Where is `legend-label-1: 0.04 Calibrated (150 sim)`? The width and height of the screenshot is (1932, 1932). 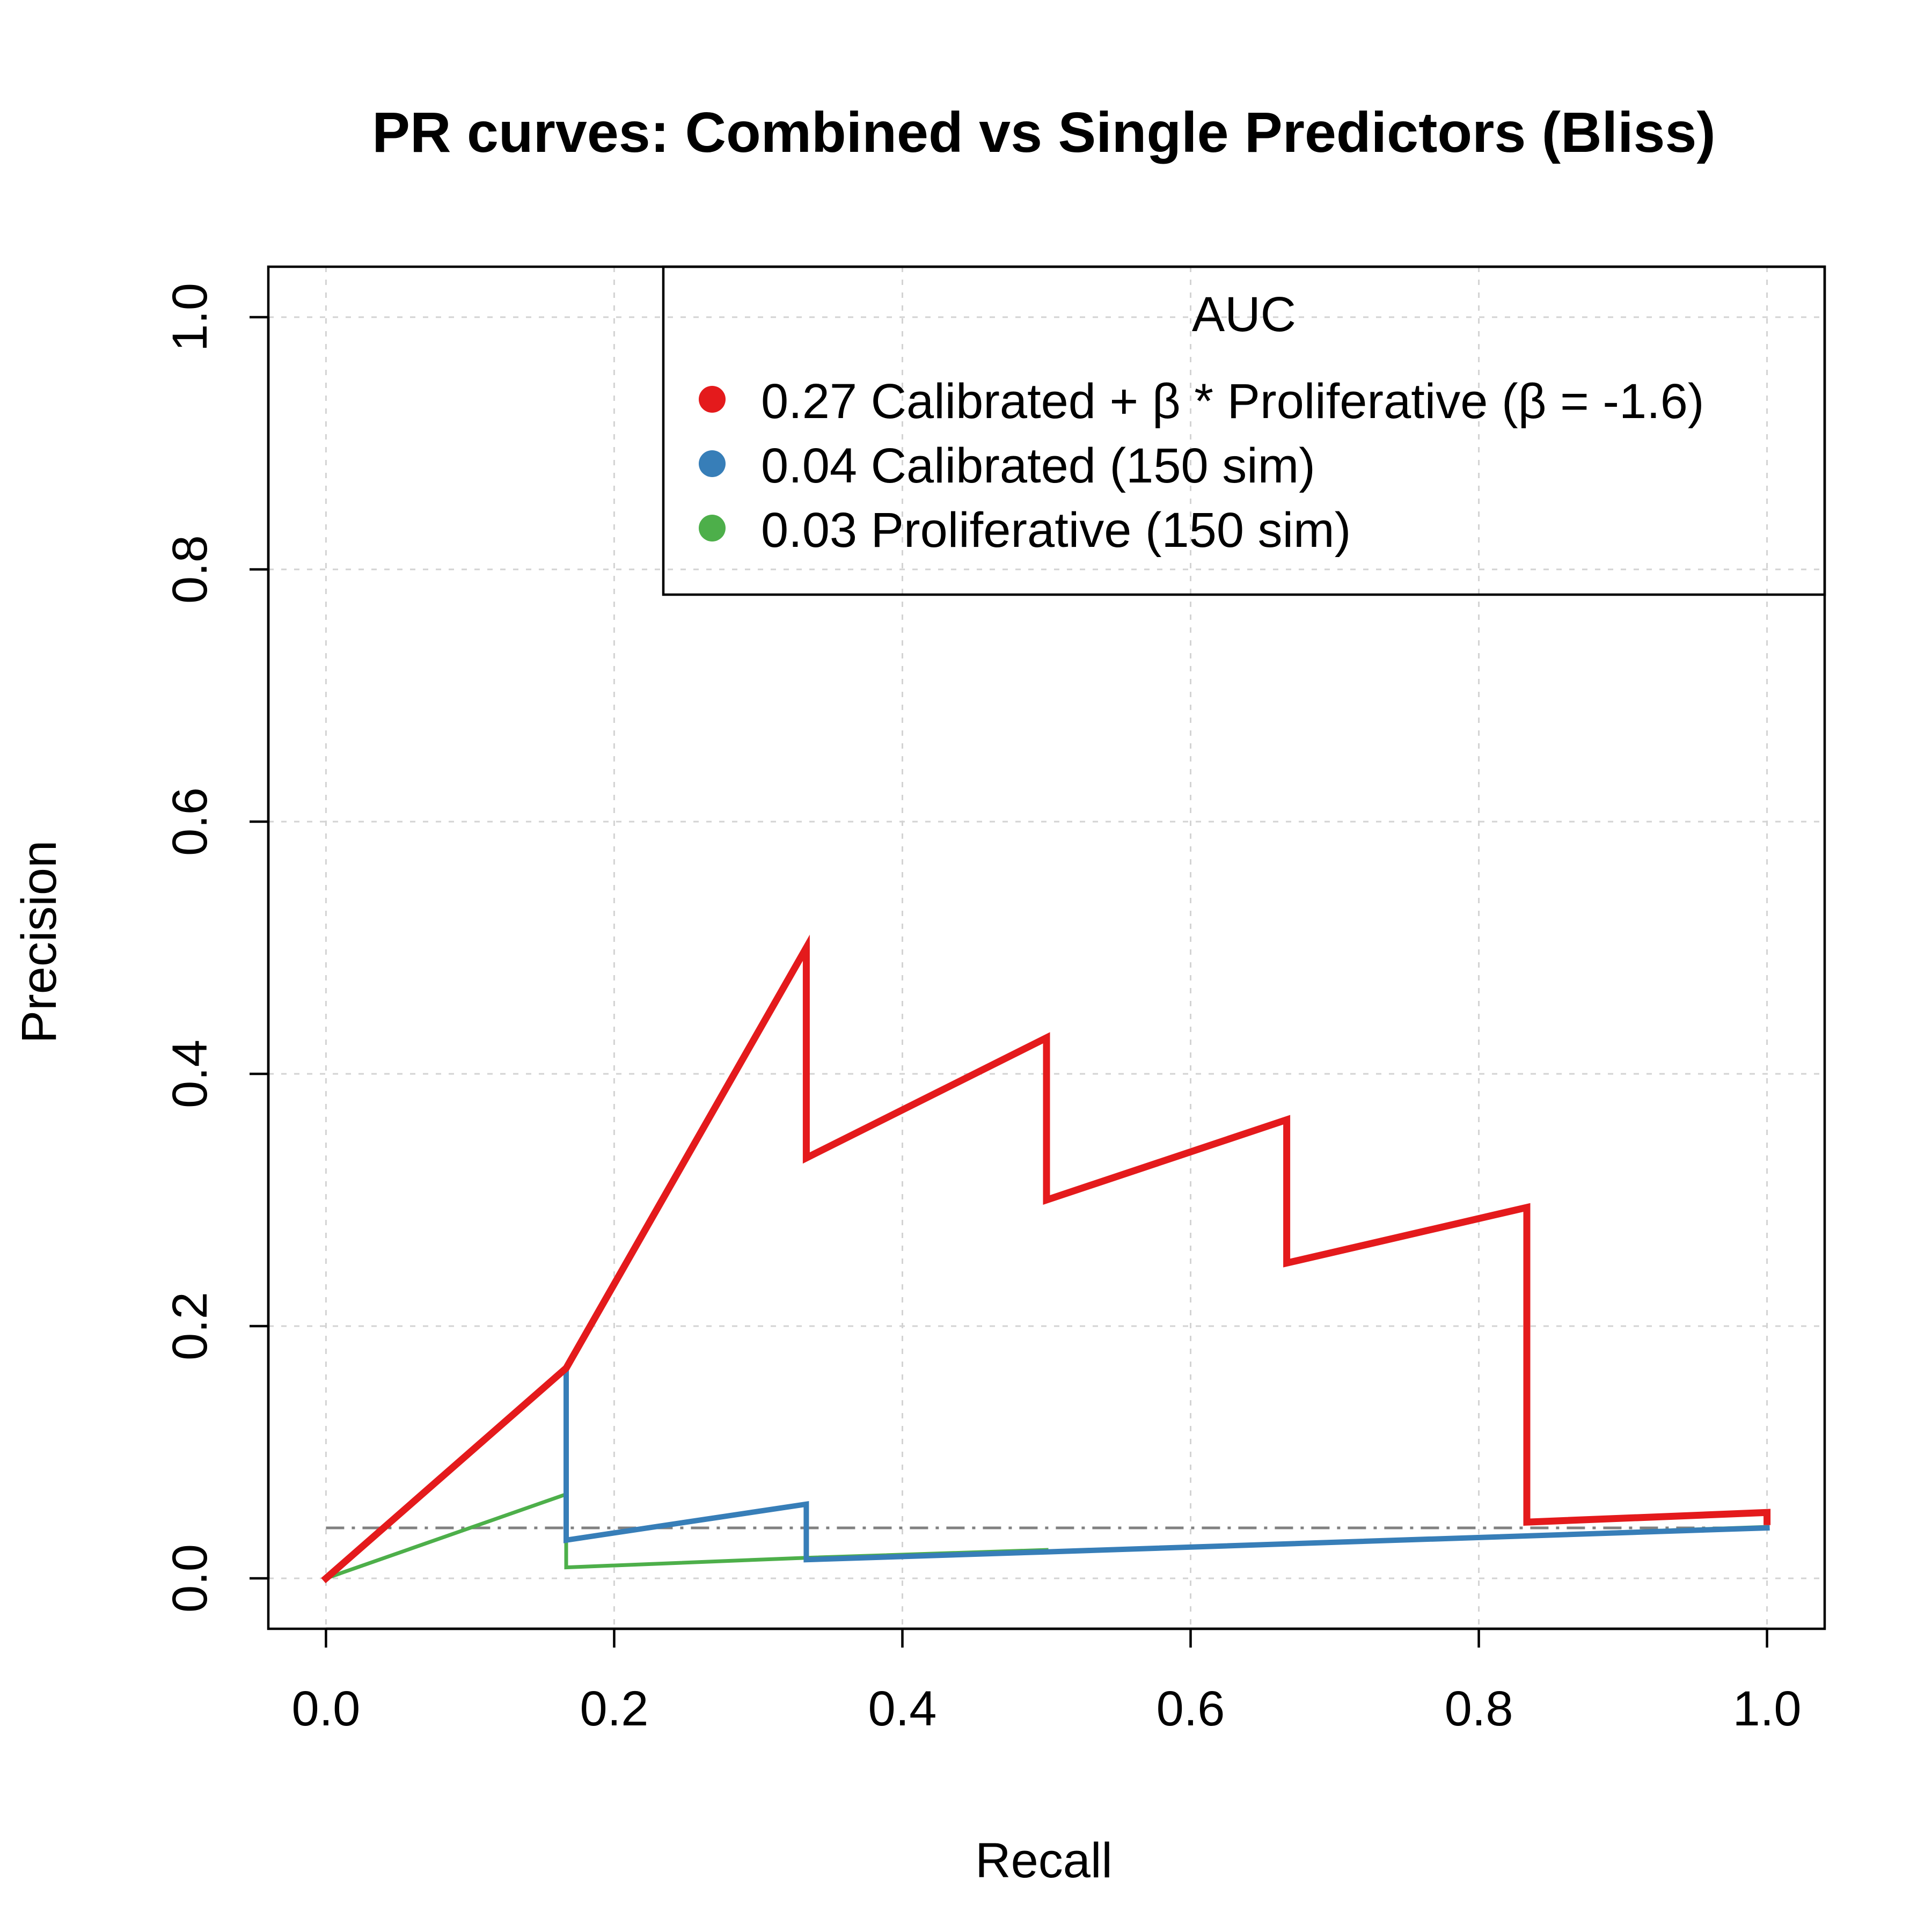
legend-label-1: 0.04 Calibrated (150 sim) is located at coordinates (1038, 465).